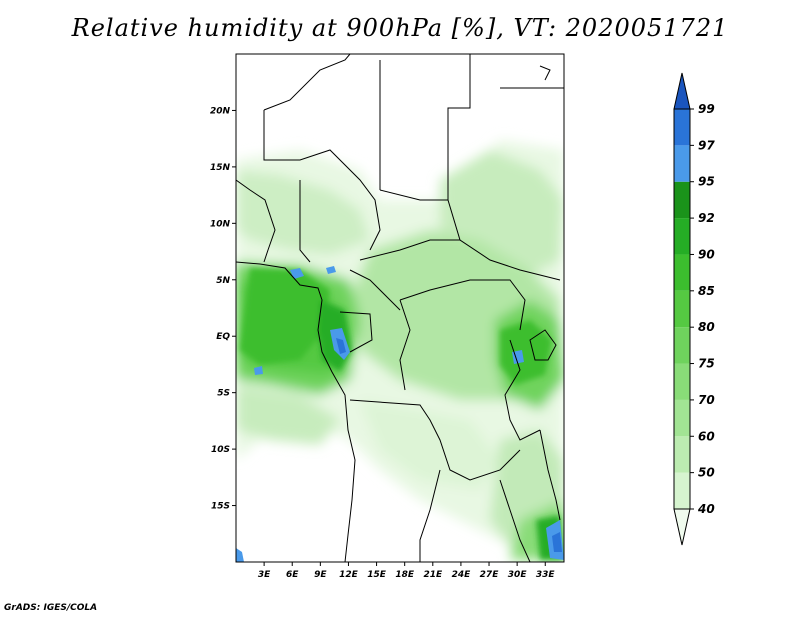  Describe the element at coordinates (349, 575) in the screenshot. I see `lon-tick-label-3: 12E` at that location.